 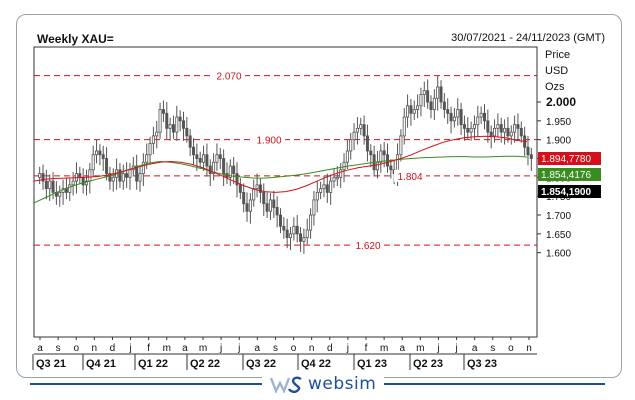 What do you see at coordinates (482, 364) in the screenshot?
I see `quarter-label: Q3 23` at bounding box center [482, 364].